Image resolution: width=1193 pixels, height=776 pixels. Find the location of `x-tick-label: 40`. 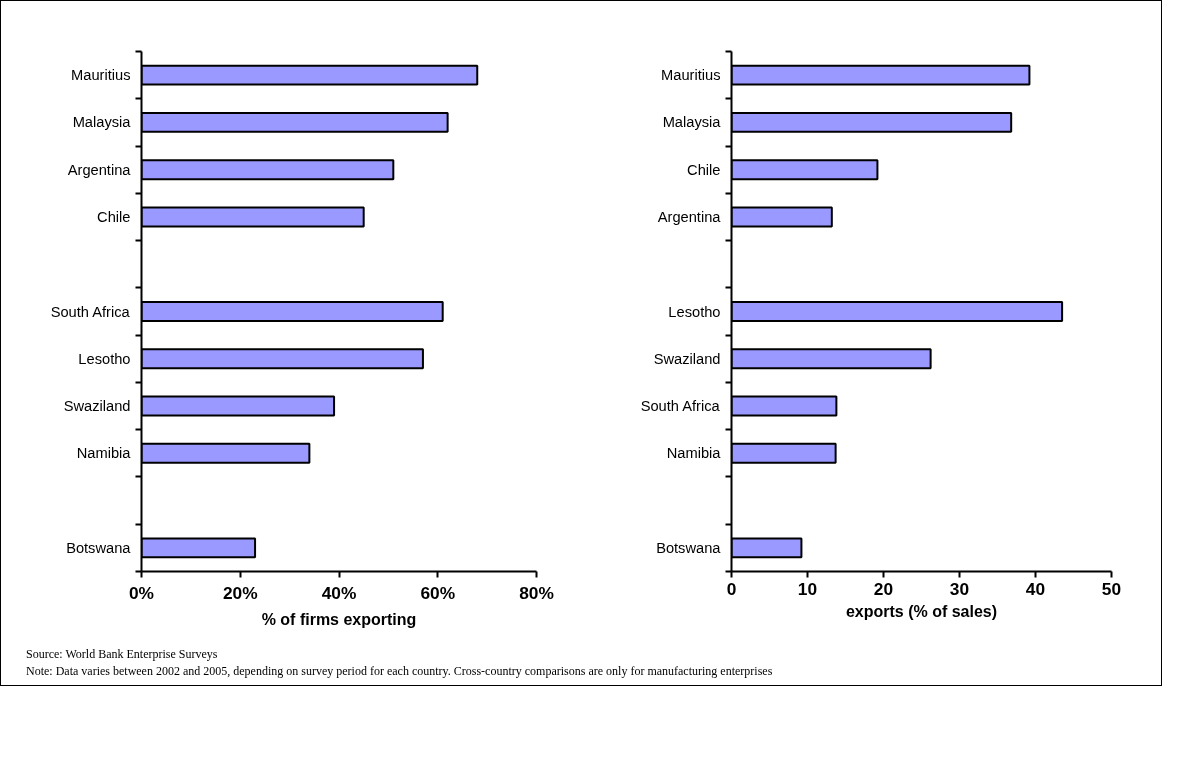

x-tick-label: 40 is located at coordinates (1035, 588).